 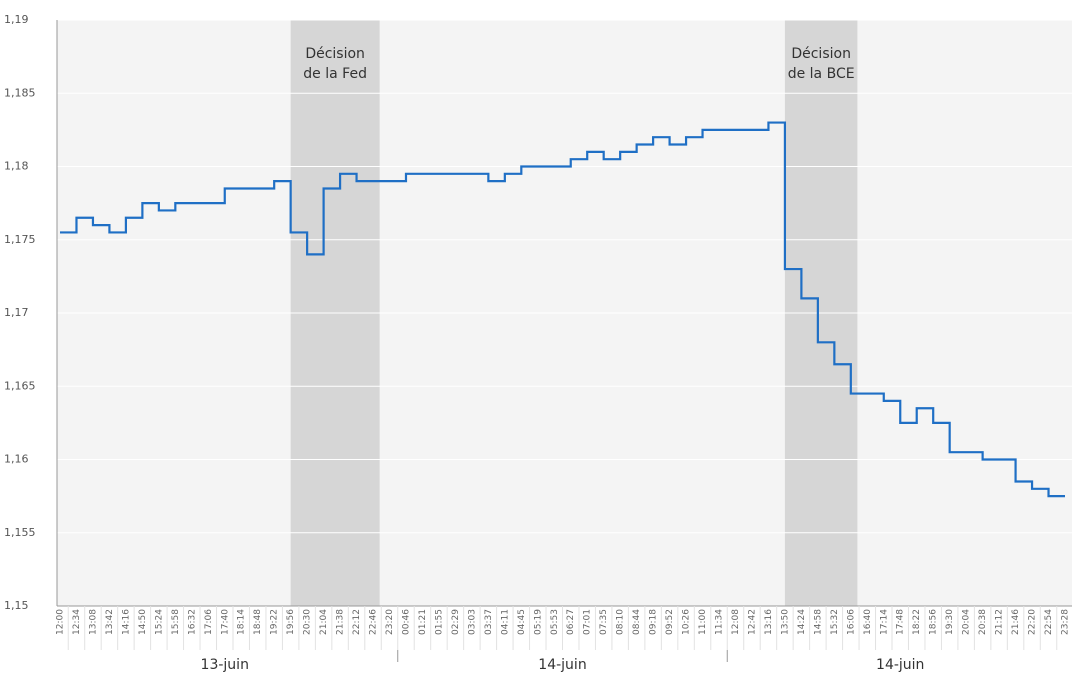 What do you see at coordinates (20, 532) in the screenshot?
I see `y-tick-label: 1,155` at bounding box center [20, 532].